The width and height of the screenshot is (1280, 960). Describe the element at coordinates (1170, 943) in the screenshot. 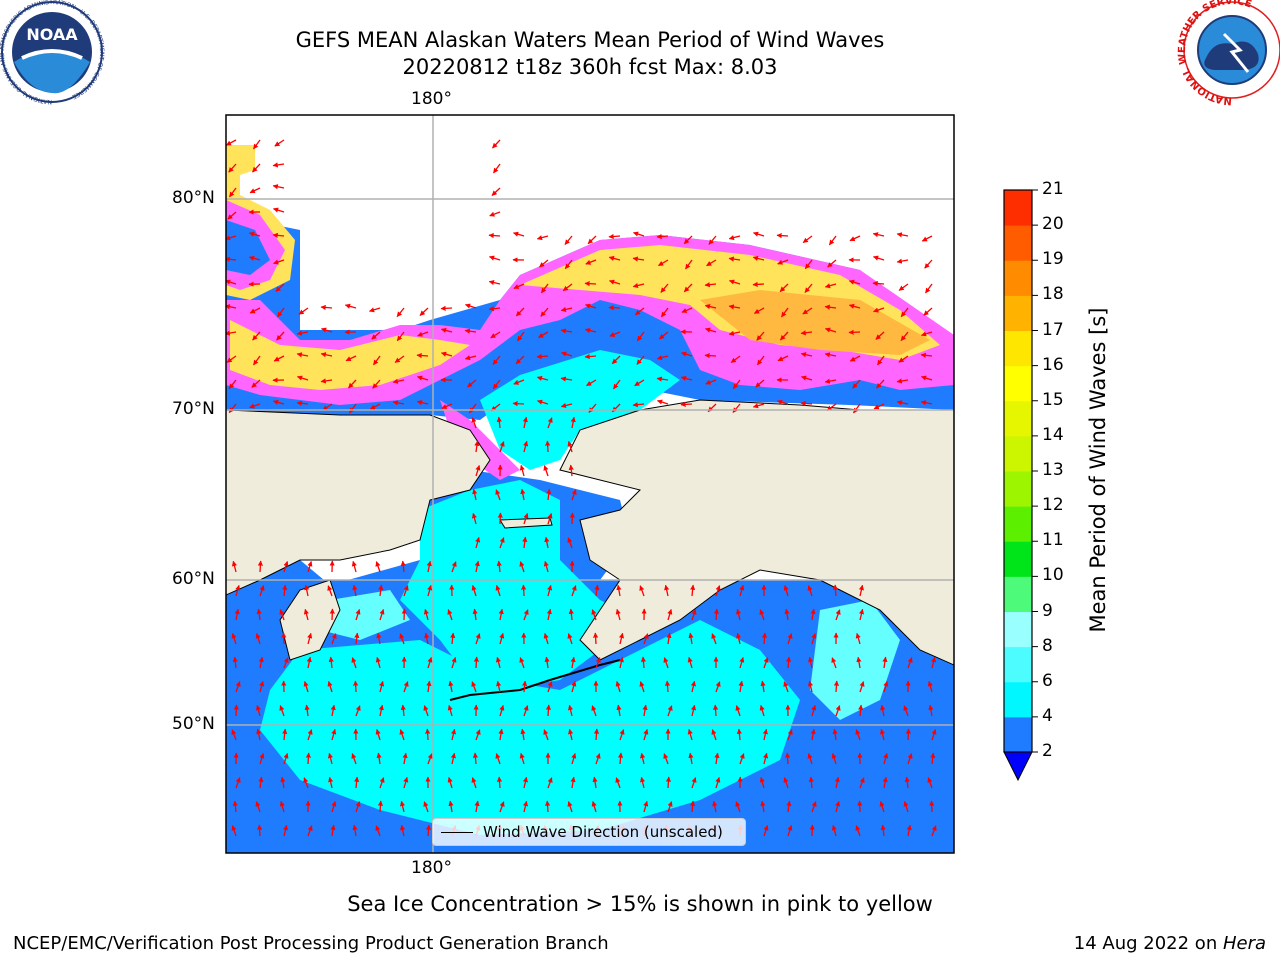

I see `footer-date: 14 Aug 2022 on Hera` at that location.